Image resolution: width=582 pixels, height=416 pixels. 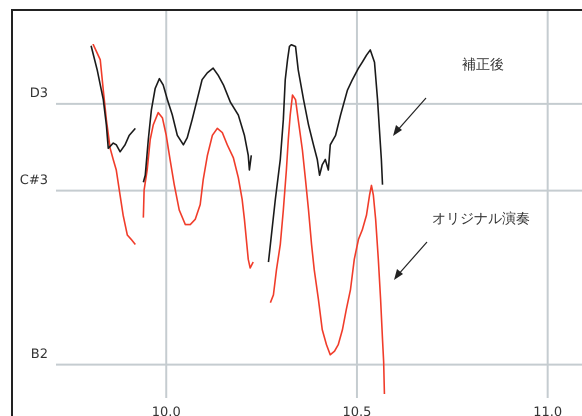 I want to click on x-tick-label: 10.0, so click(x=166, y=410).